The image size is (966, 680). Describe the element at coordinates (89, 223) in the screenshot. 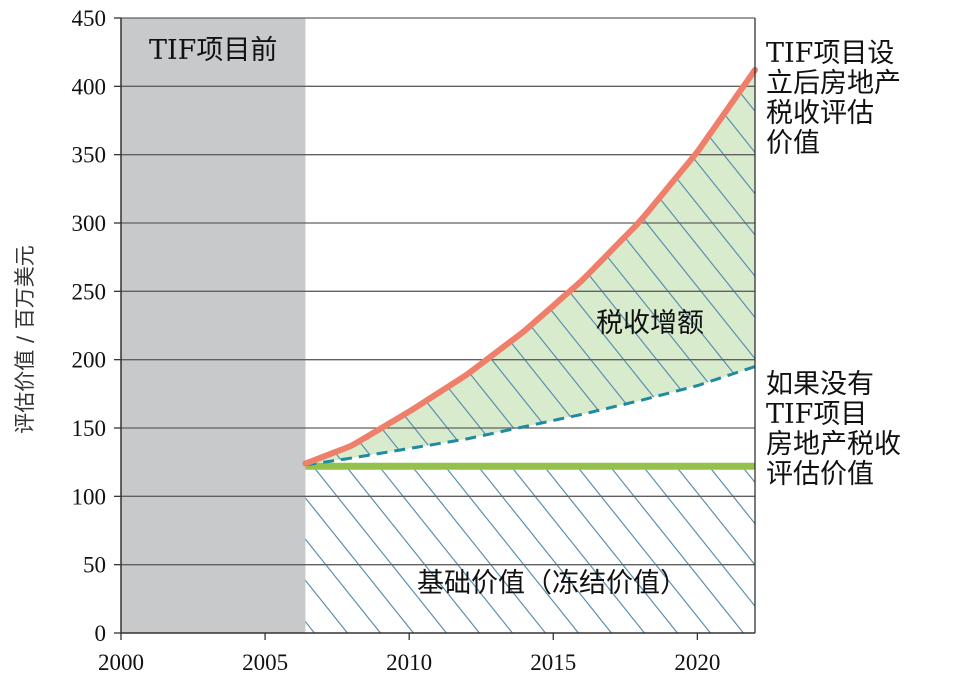

I see `y-tick-label: 300` at that location.